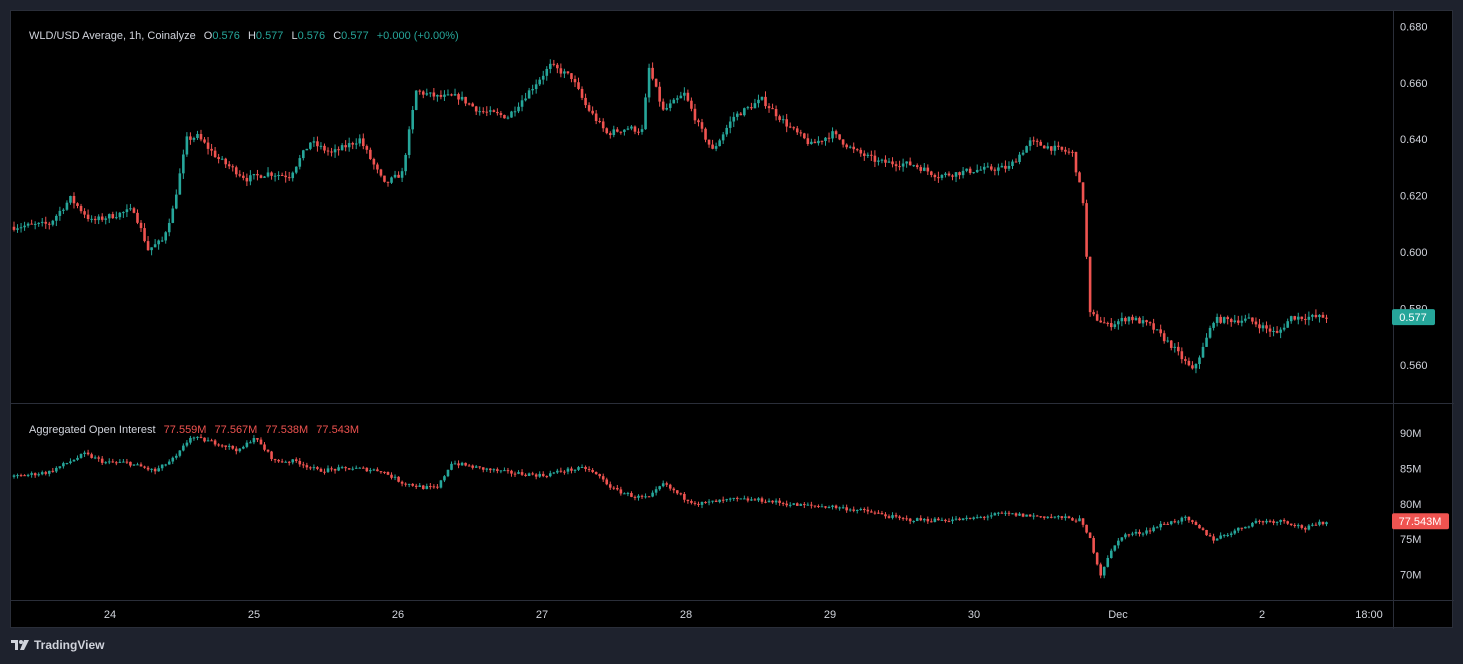  I want to click on tradingview-brand: TradingView, so click(57, 645).